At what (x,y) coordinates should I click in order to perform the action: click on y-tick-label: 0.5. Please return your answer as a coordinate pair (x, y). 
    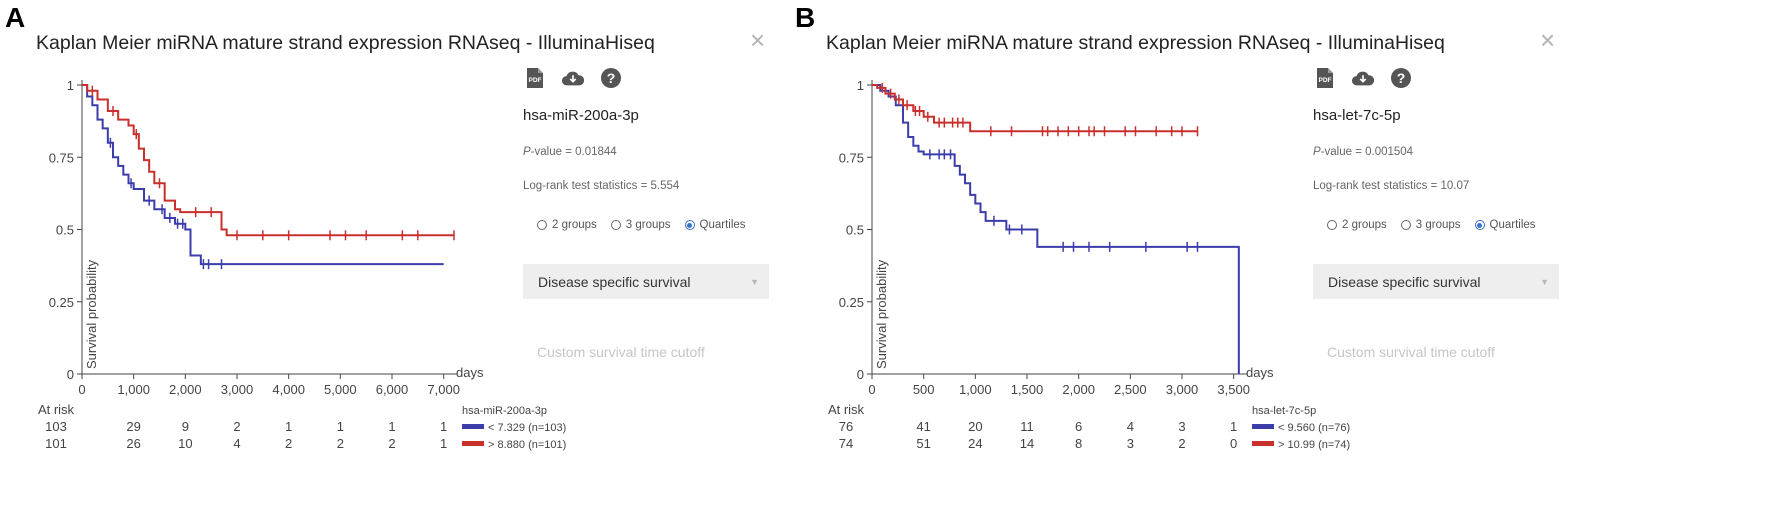
    Looking at the image, I should click on (65, 230).